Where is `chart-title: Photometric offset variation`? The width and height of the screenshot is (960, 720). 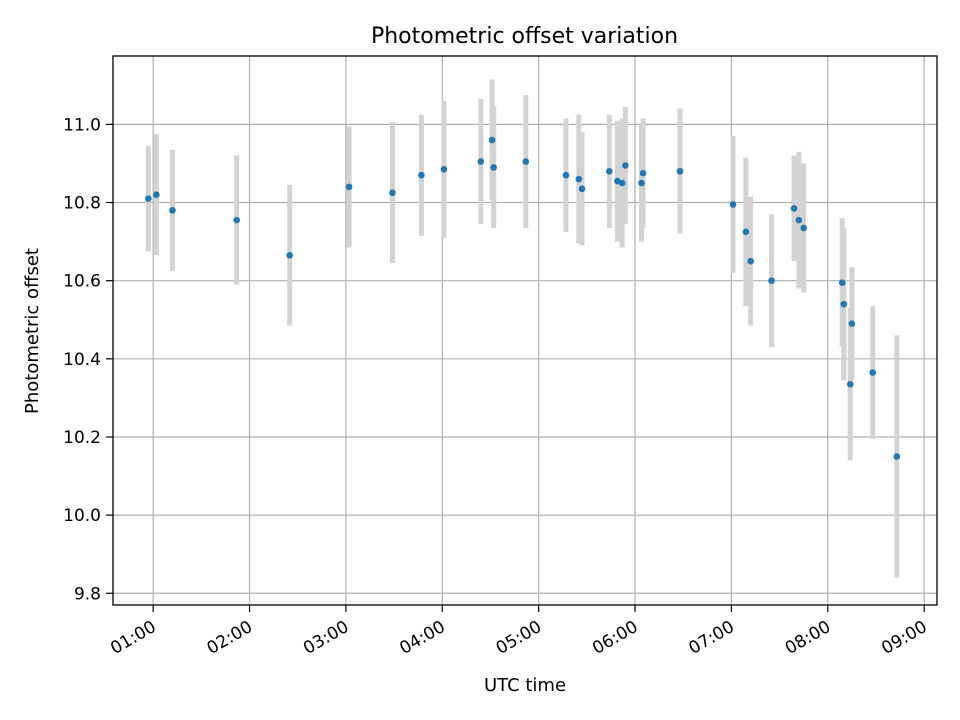
chart-title: Photometric offset variation is located at coordinates (524, 36).